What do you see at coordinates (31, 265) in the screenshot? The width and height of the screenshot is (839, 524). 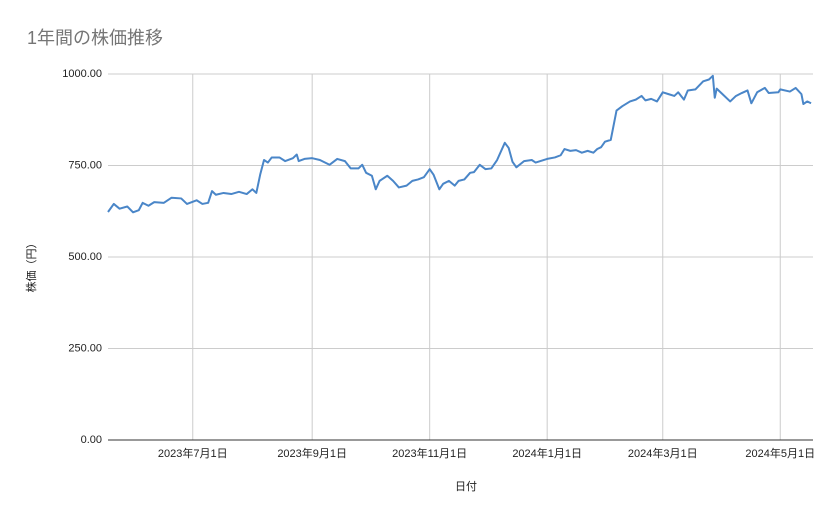 I see `y-axis-title: 株価（円）` at bounding box center [31, 265].